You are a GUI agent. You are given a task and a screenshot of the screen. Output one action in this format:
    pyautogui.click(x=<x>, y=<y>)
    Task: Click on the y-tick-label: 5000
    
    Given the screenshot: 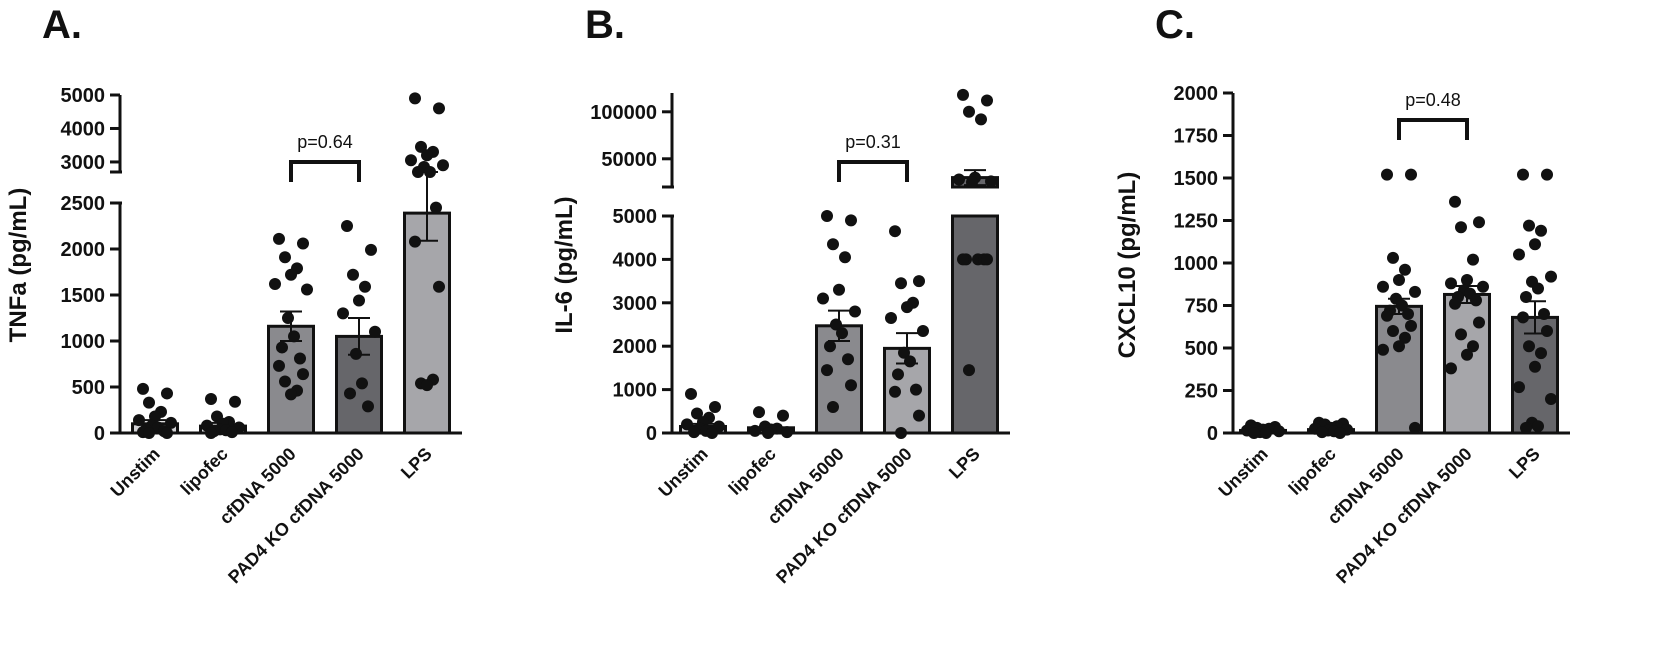 What is the action you would take?
    pyautogui.click(x=83, y=96)
    